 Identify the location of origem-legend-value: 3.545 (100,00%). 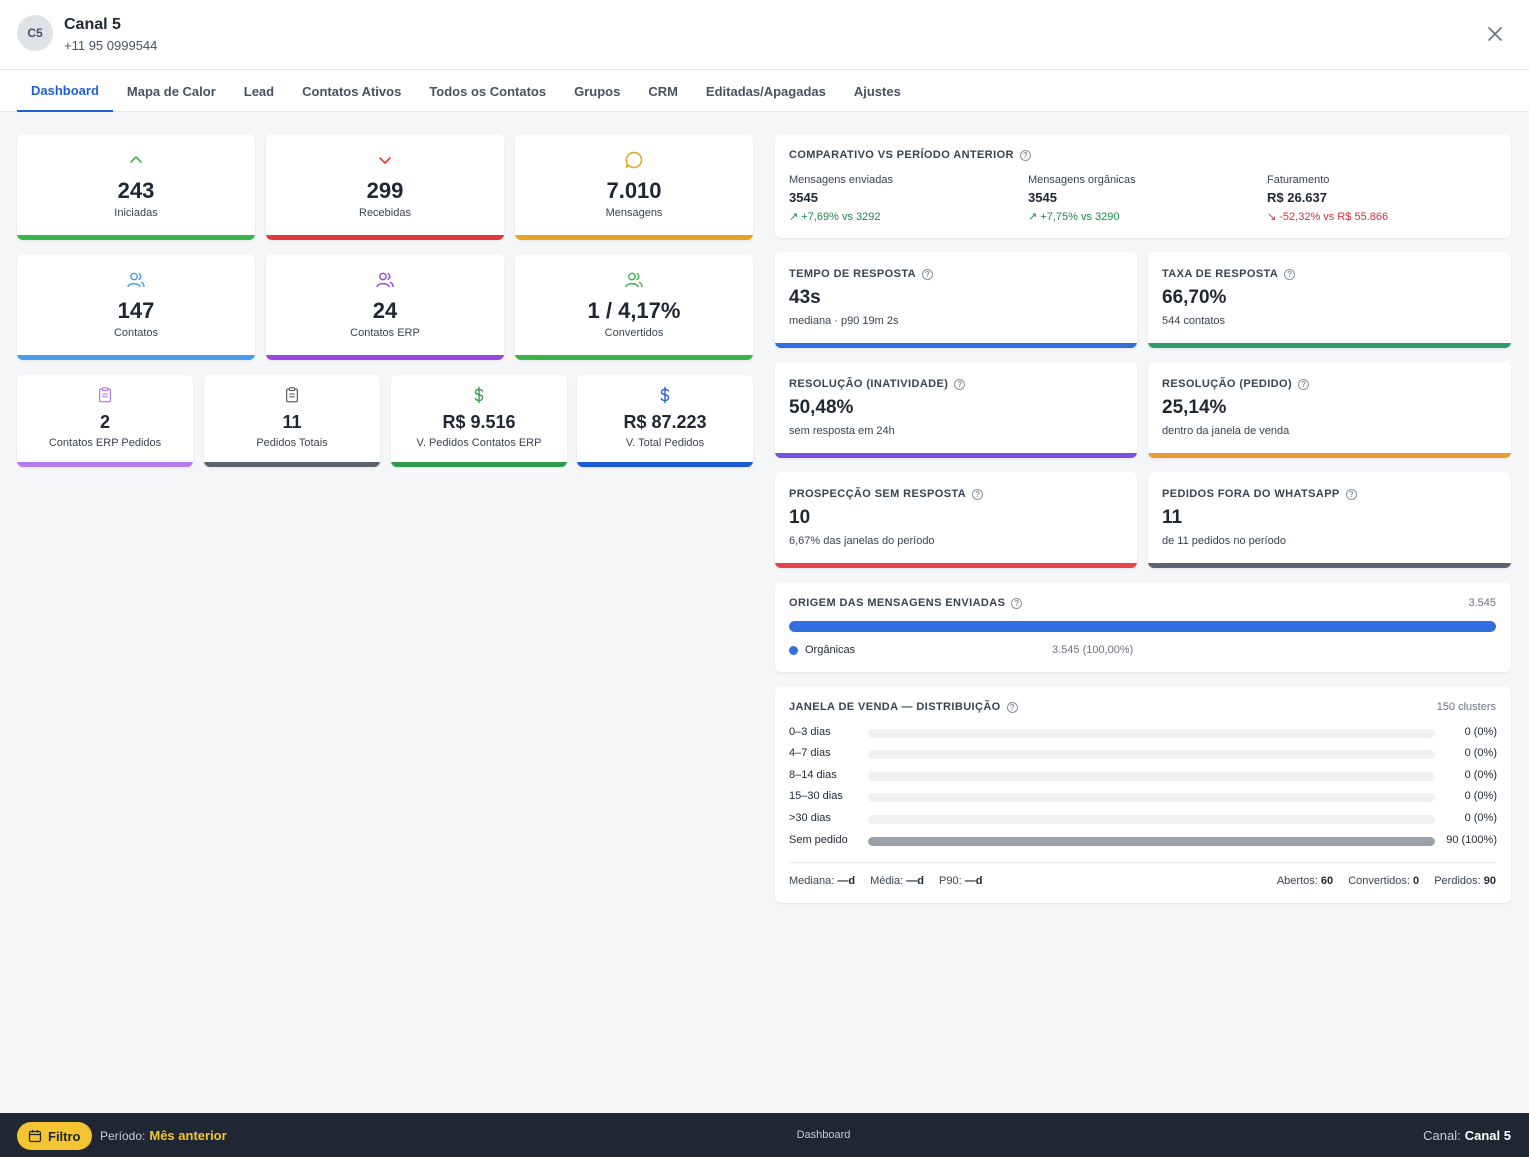
(1093, 650).